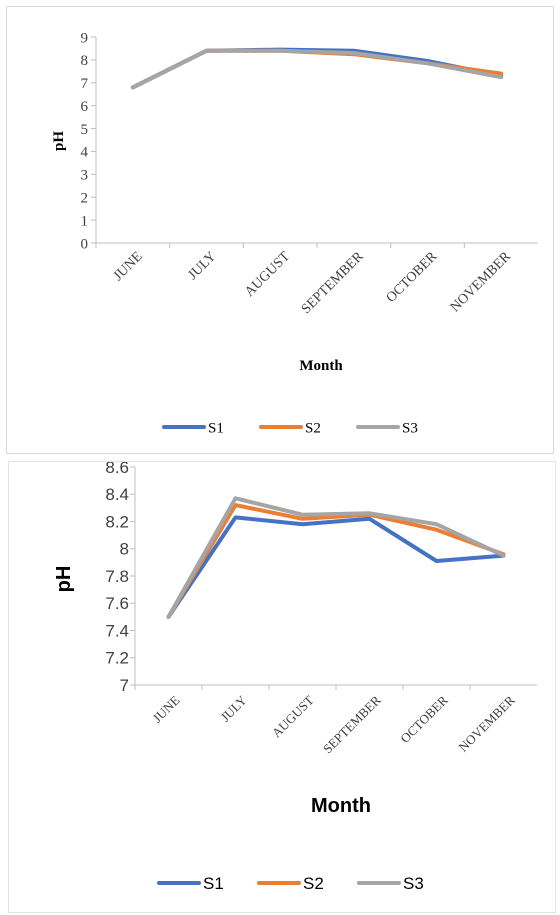 The width and height of the screenshot is (560, 915). What do you see at coordinates (85, 244) in the screenshot?
I see `y-tick-label: 0` at bounding box center [85, 244].